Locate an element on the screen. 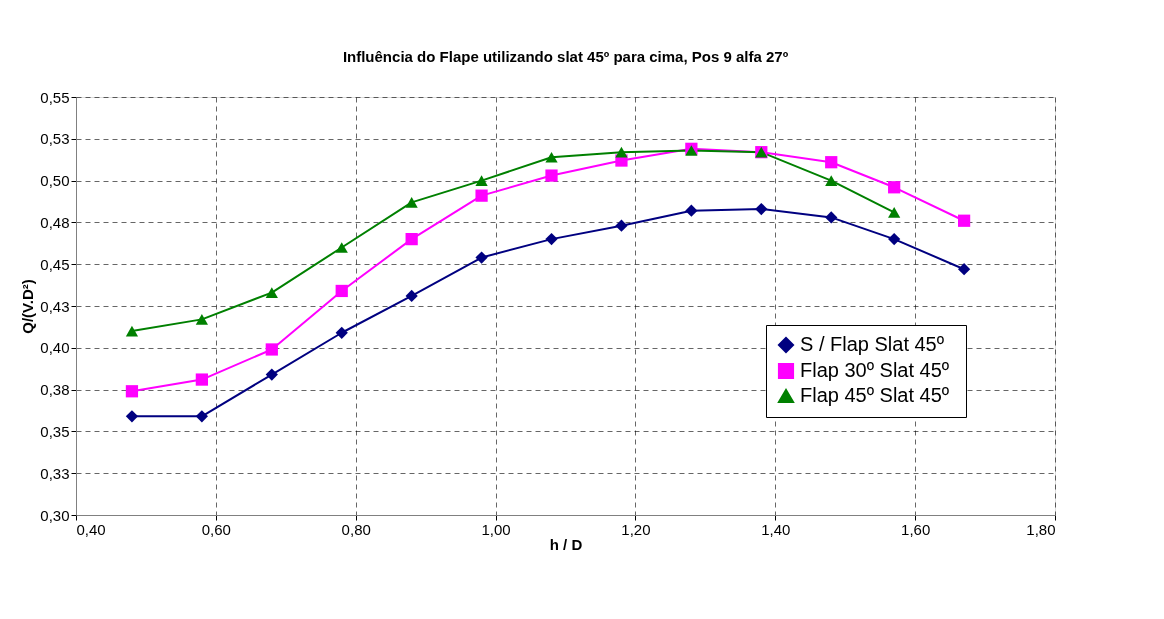 This screenshot has height=619, width=1164. y-tick-label: 0,40 is located at coordinates (55, 348).